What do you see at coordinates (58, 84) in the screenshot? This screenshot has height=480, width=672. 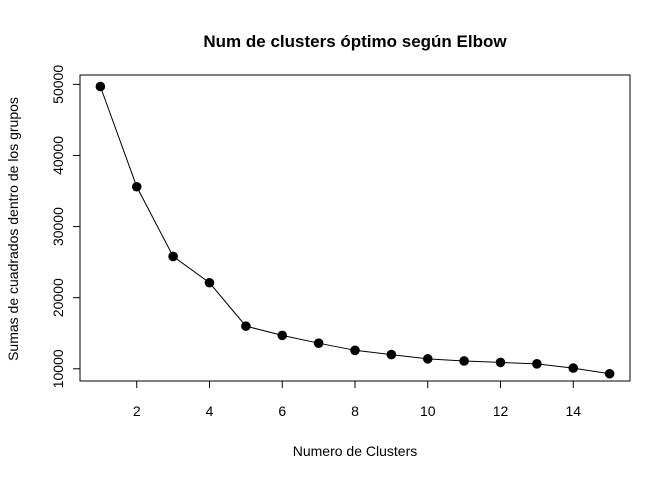 I see `y-tick-label: 50000` at bounding box center [58, 84].